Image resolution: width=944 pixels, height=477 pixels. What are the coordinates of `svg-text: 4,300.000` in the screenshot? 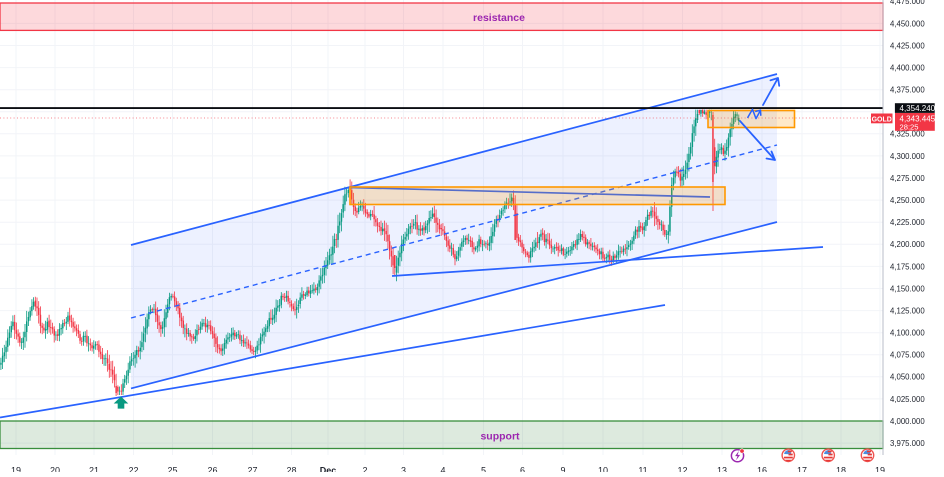 It's located at (907, 156).